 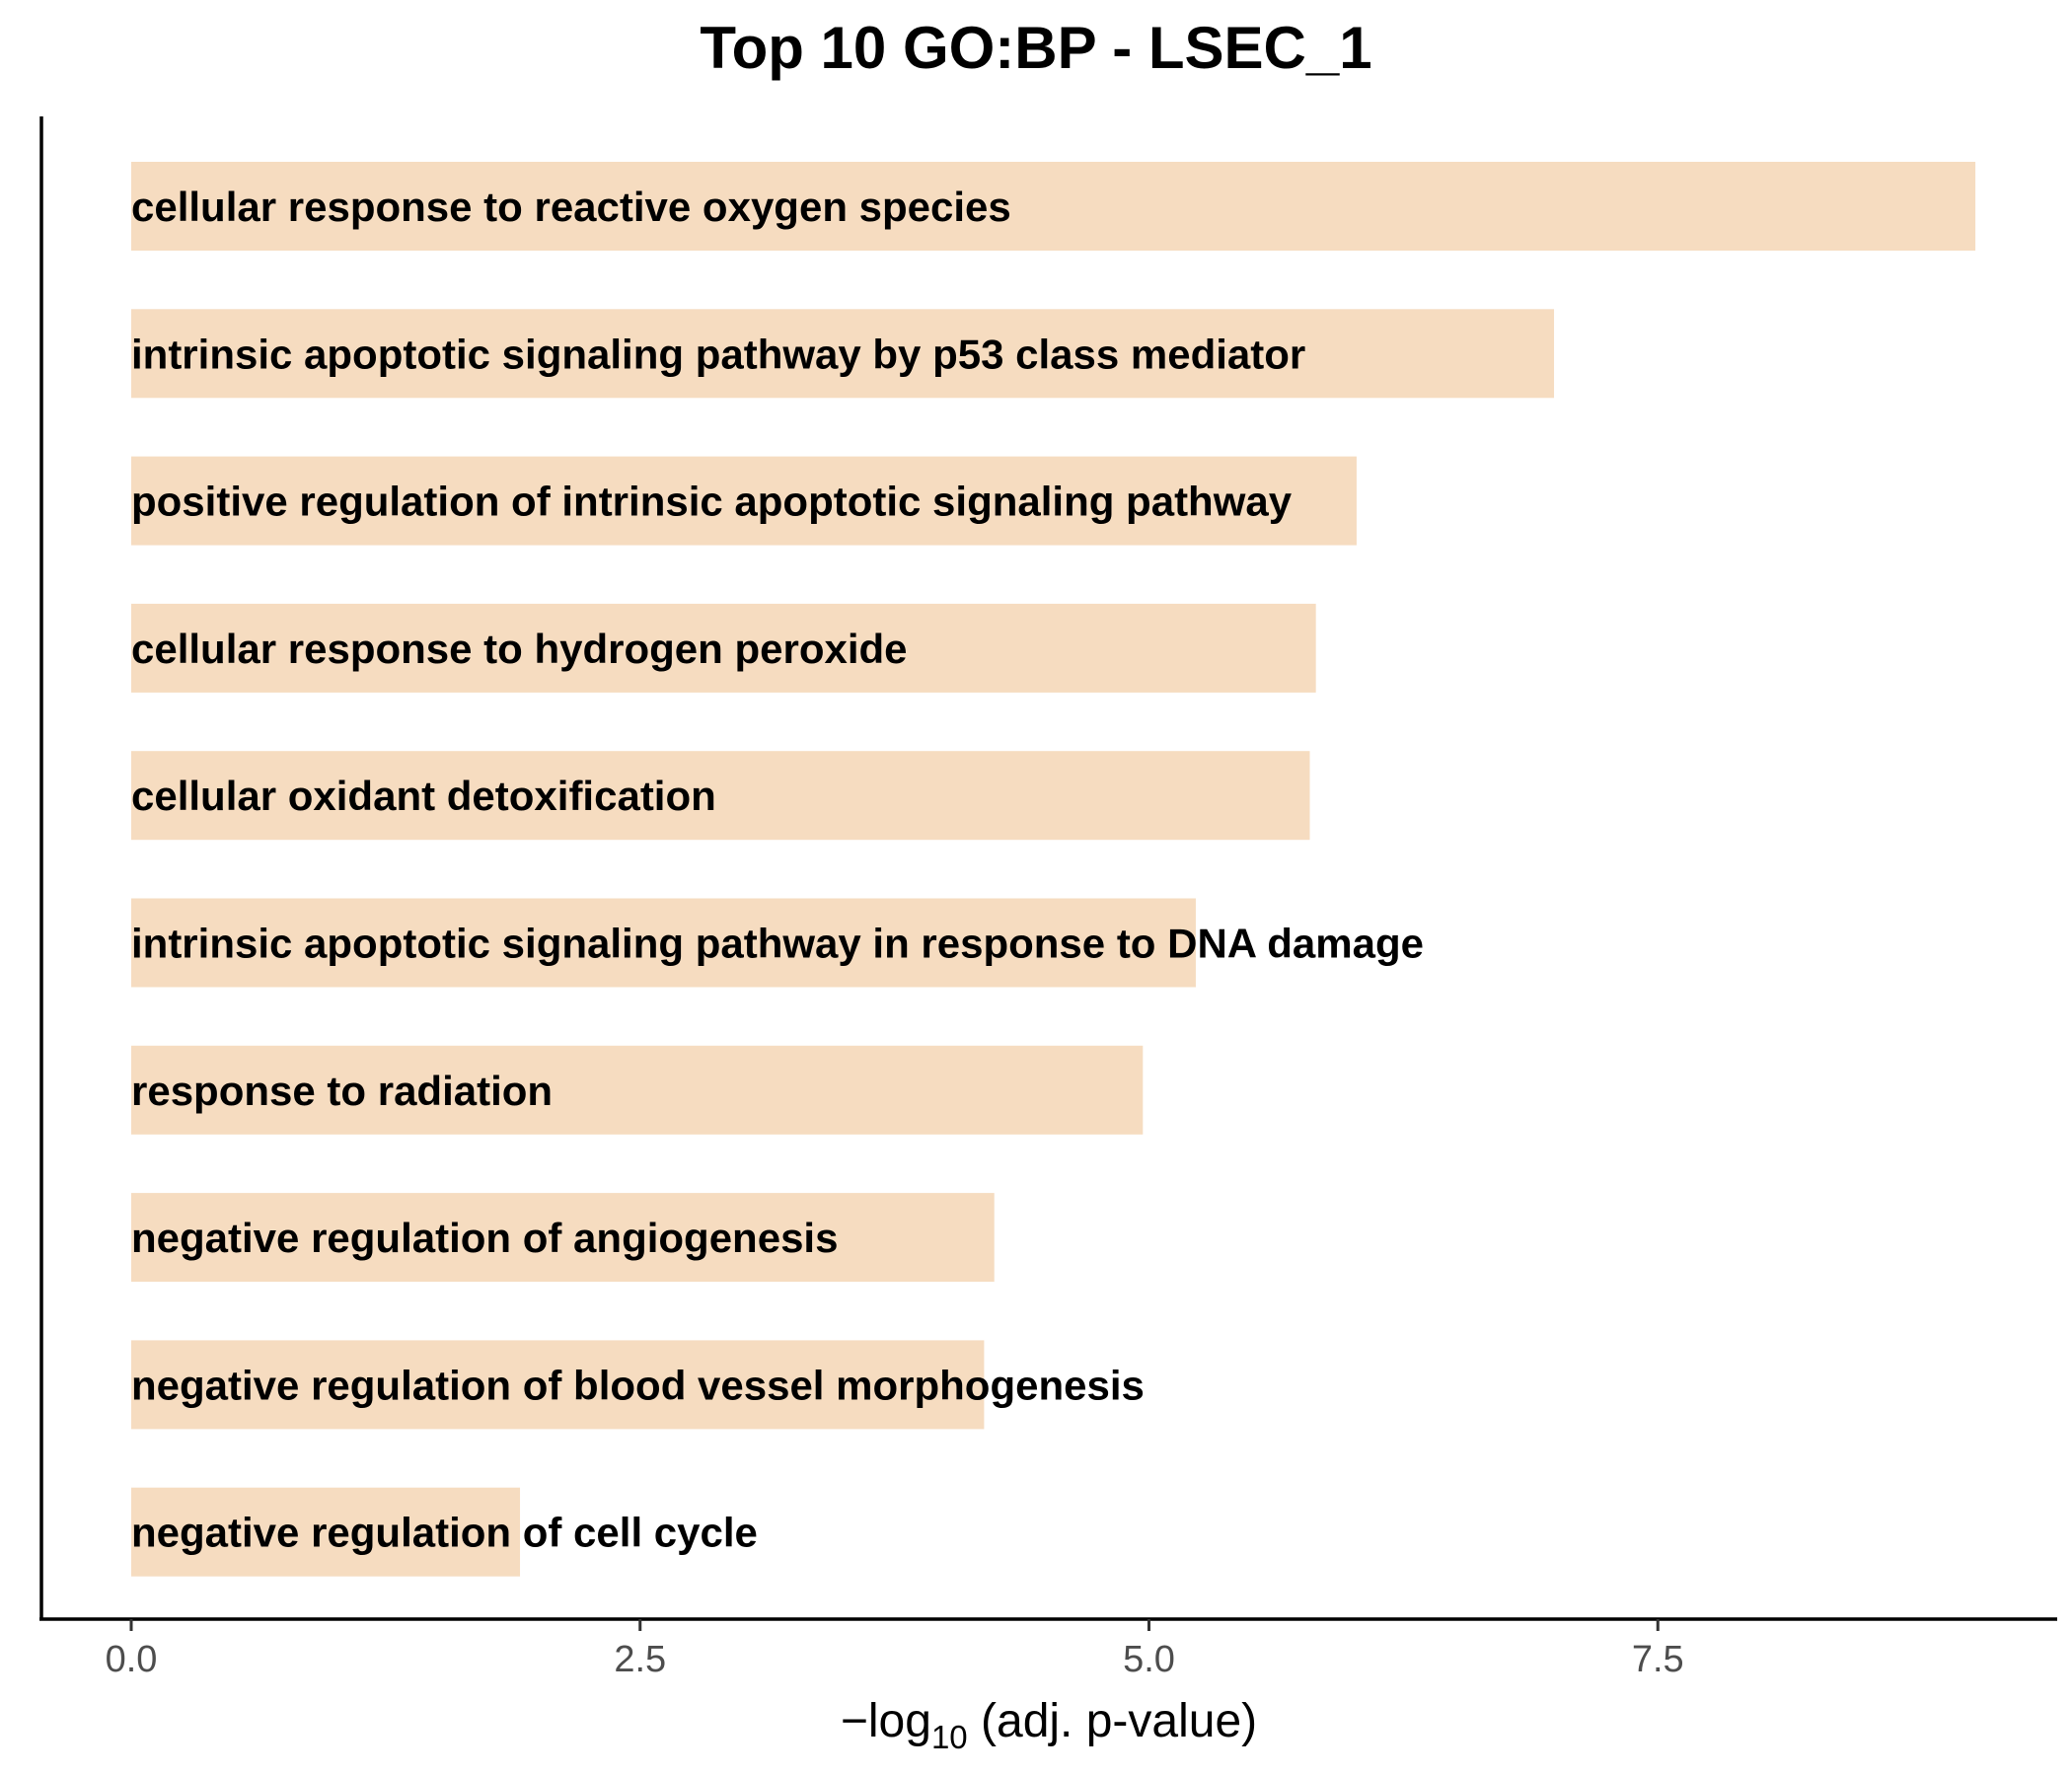 What do you see at coordinates (1049, 1725) in the screenshot?
I see `x-axis-title: −log10 (adj. p-value)` at bounding box center [1049, 1725].